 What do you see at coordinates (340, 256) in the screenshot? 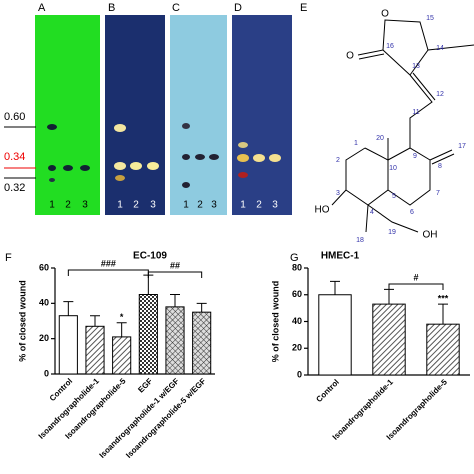
I see `chart-title: HMEC-1` at bounding box center [340, 256].